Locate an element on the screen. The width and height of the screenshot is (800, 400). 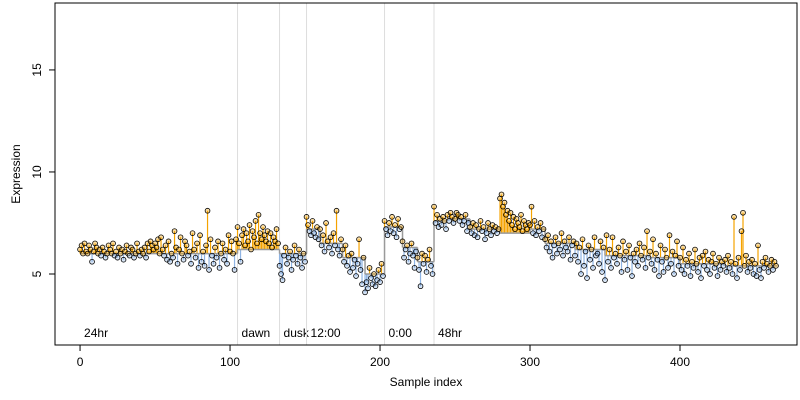
x-tick-label: 200 is located at coordinates (380, 362).